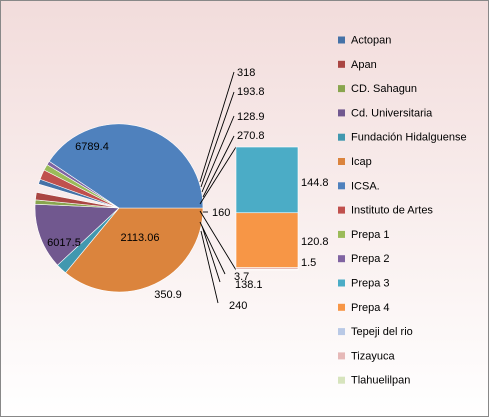  What do you see at coordinates (126, 166) in the screenshot?
I see `pie-slice-icsa` at bounding box center [126, 166].